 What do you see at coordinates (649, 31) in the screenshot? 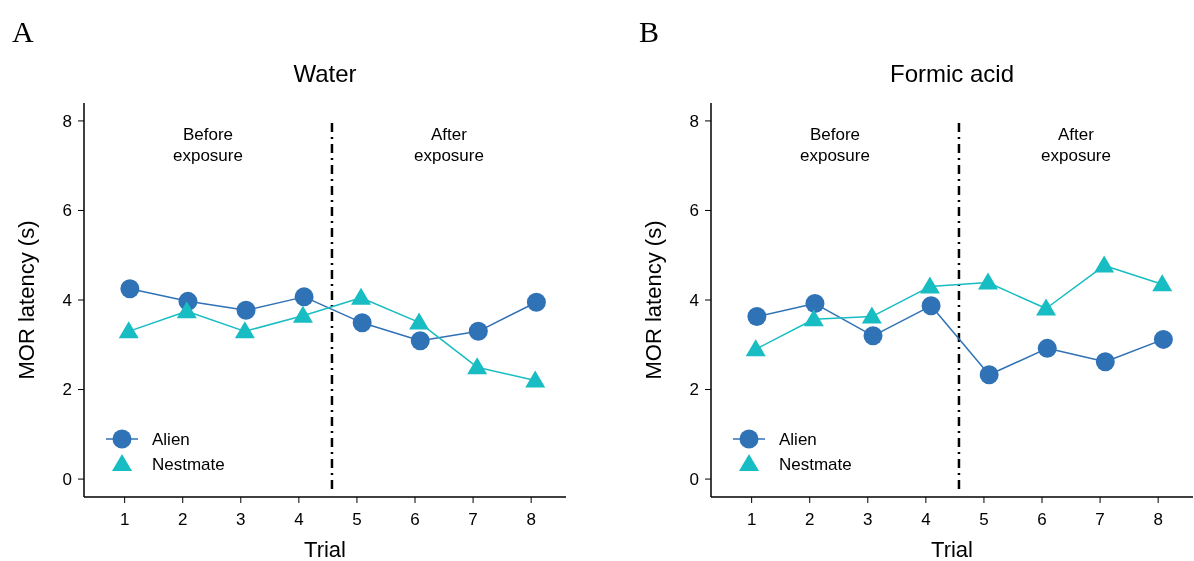
I see `text: B` at bounding box center [649, 31].